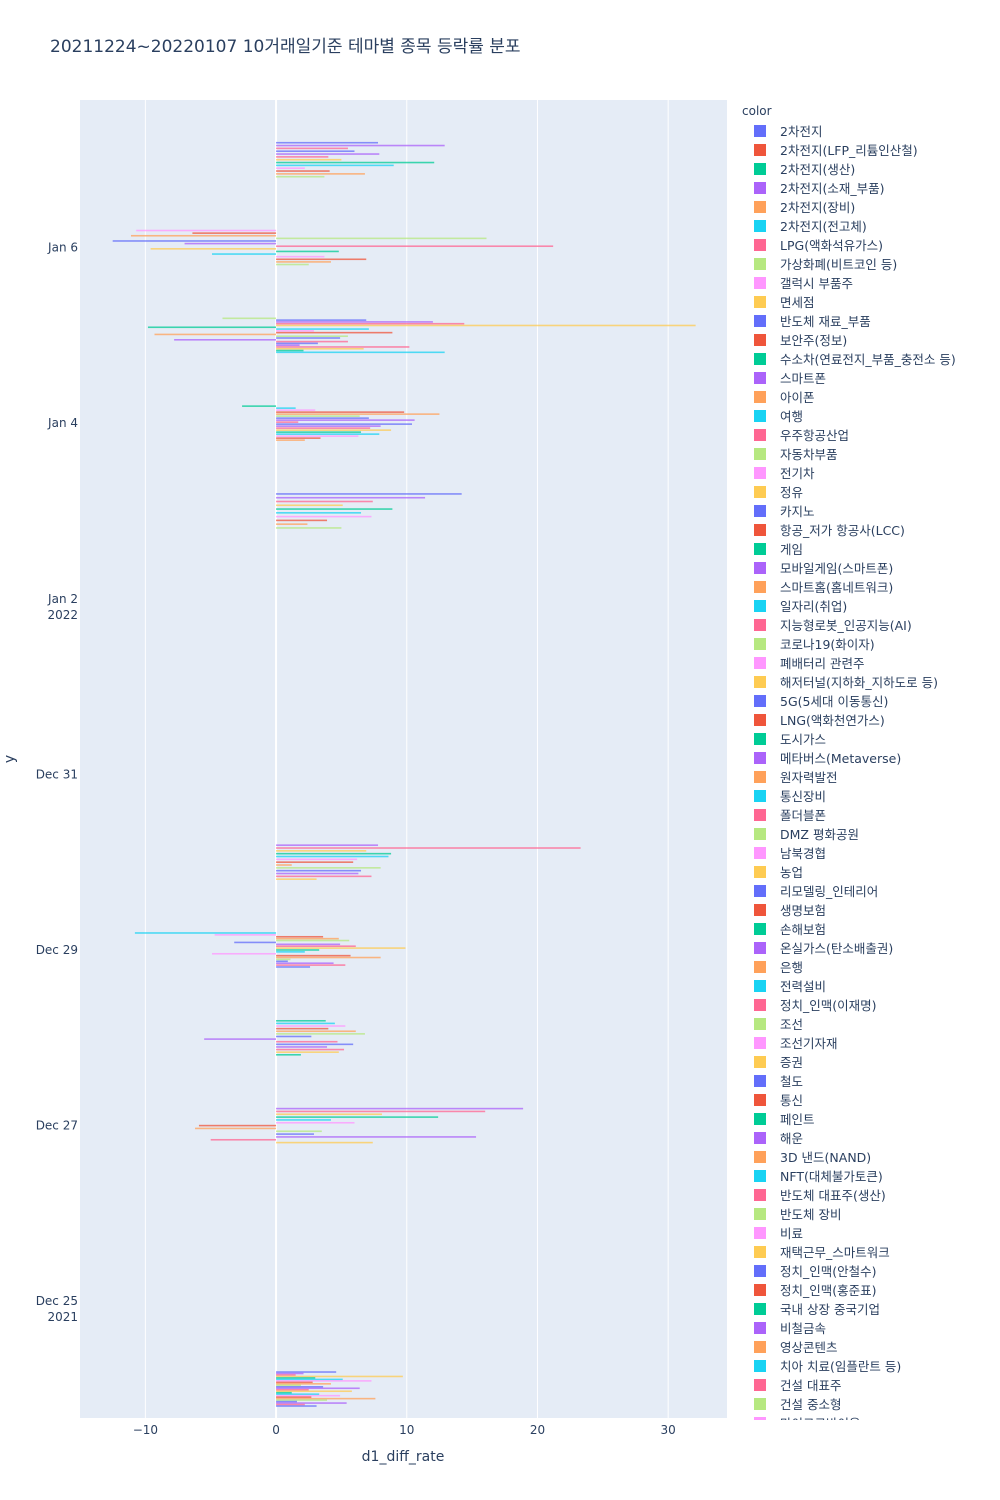 This screenshot has width=1000, height=1500. What do you see at coordinates (867, 1270) in the screenshot?
I see `legend-item: 정치_인맥(안철수)` at bounding box center [867, 1270].